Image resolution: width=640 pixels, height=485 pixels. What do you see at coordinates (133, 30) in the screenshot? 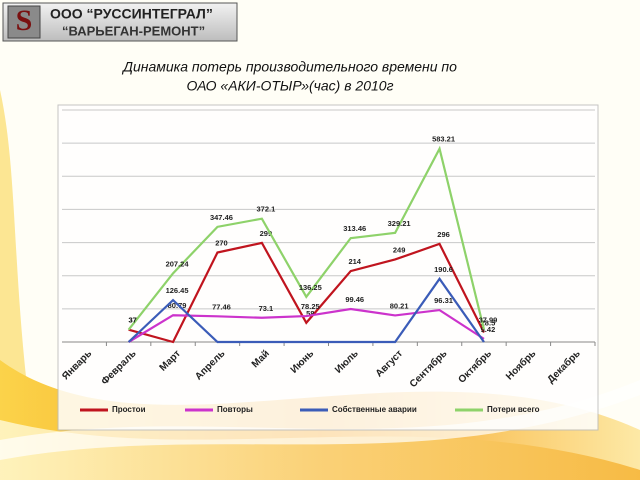
I see `subsidiary: “ВАРЬЕГАН-РЕМОНТ”` at bounding box center [133, 30].